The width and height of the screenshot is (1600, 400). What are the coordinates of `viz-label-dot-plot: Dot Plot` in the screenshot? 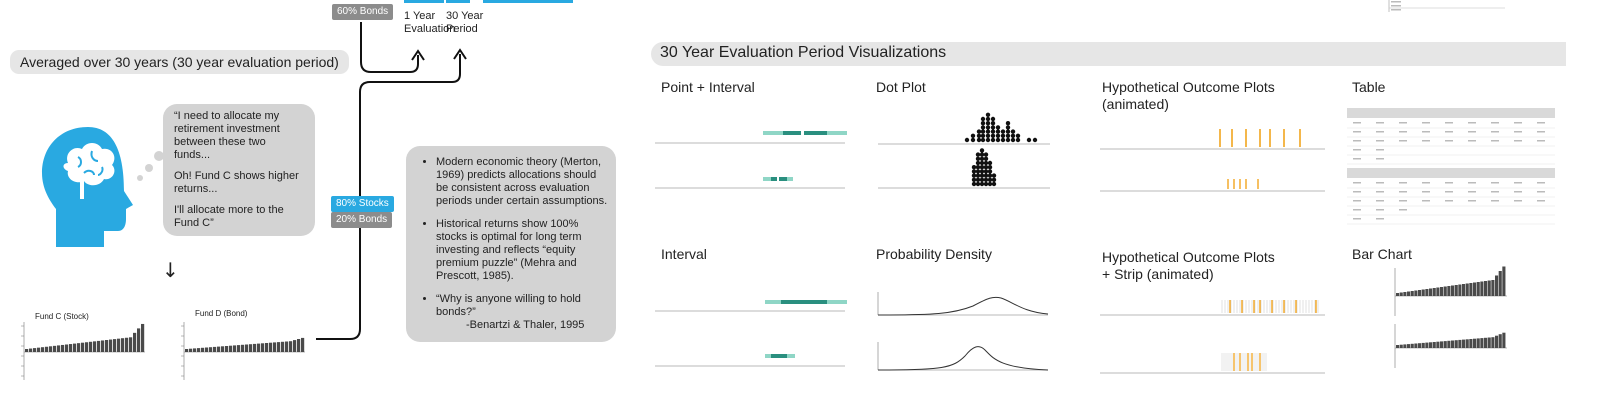 It's located at (901, 87).